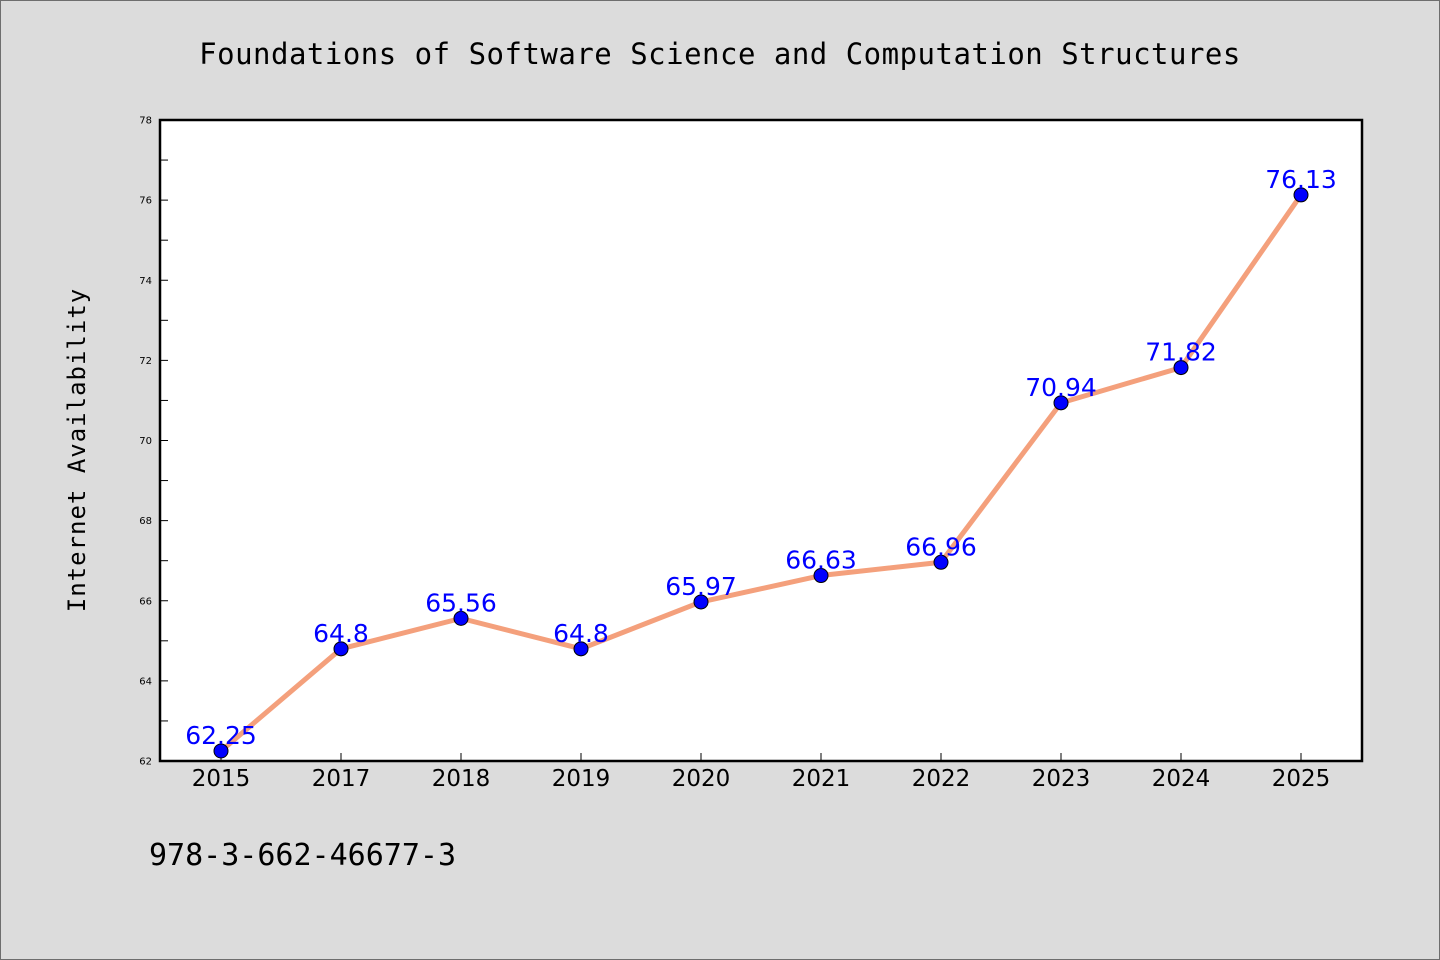 This screenshot has width=1440, height=960. What do you see at coordinates (341, 779) in the screenshot?
I see `x-tick-label: 2017` at bounding box center [341, 779].